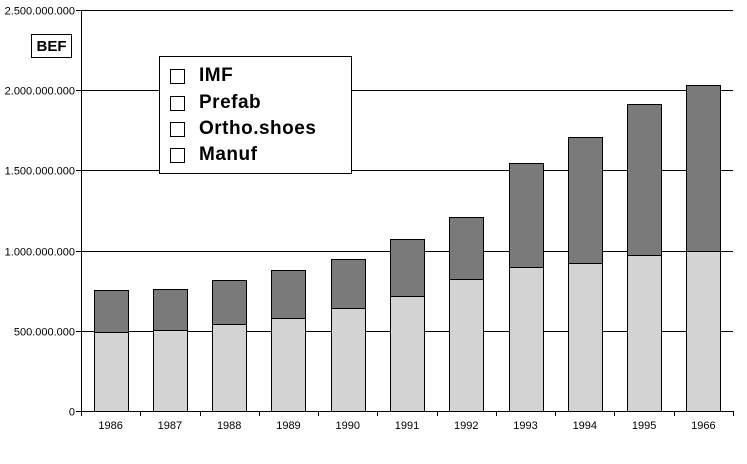 This screenshot has height=464, width=747. Describe the element at coordinates (347, 426) in the screenshot. I see `x-tick-label: 1990` at that location.